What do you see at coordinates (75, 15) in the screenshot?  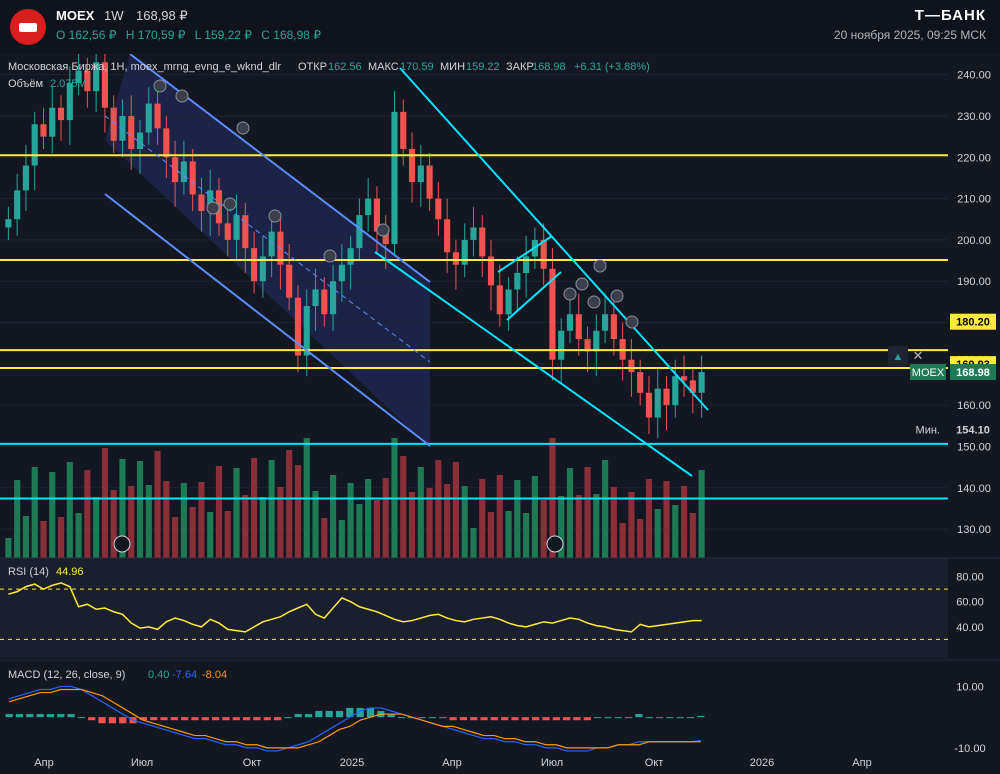 I see `ticker-symbol: MOEX` at bounding box center [75, 15].